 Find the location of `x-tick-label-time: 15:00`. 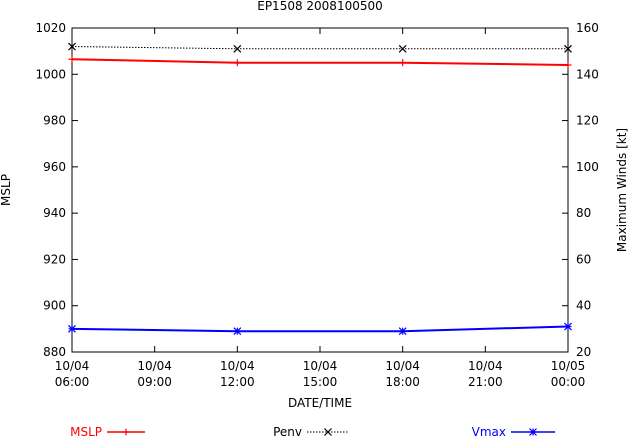

x-tick-label-time: 15:00 is located at coordinates (320, 382).